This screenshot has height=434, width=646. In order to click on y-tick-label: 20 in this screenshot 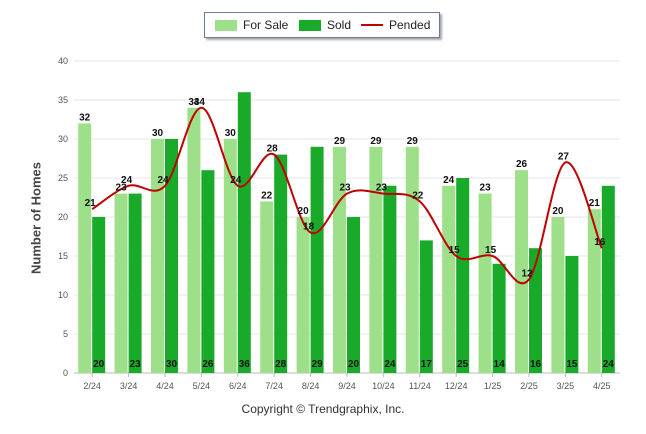, I will do `click(63, 217)`.